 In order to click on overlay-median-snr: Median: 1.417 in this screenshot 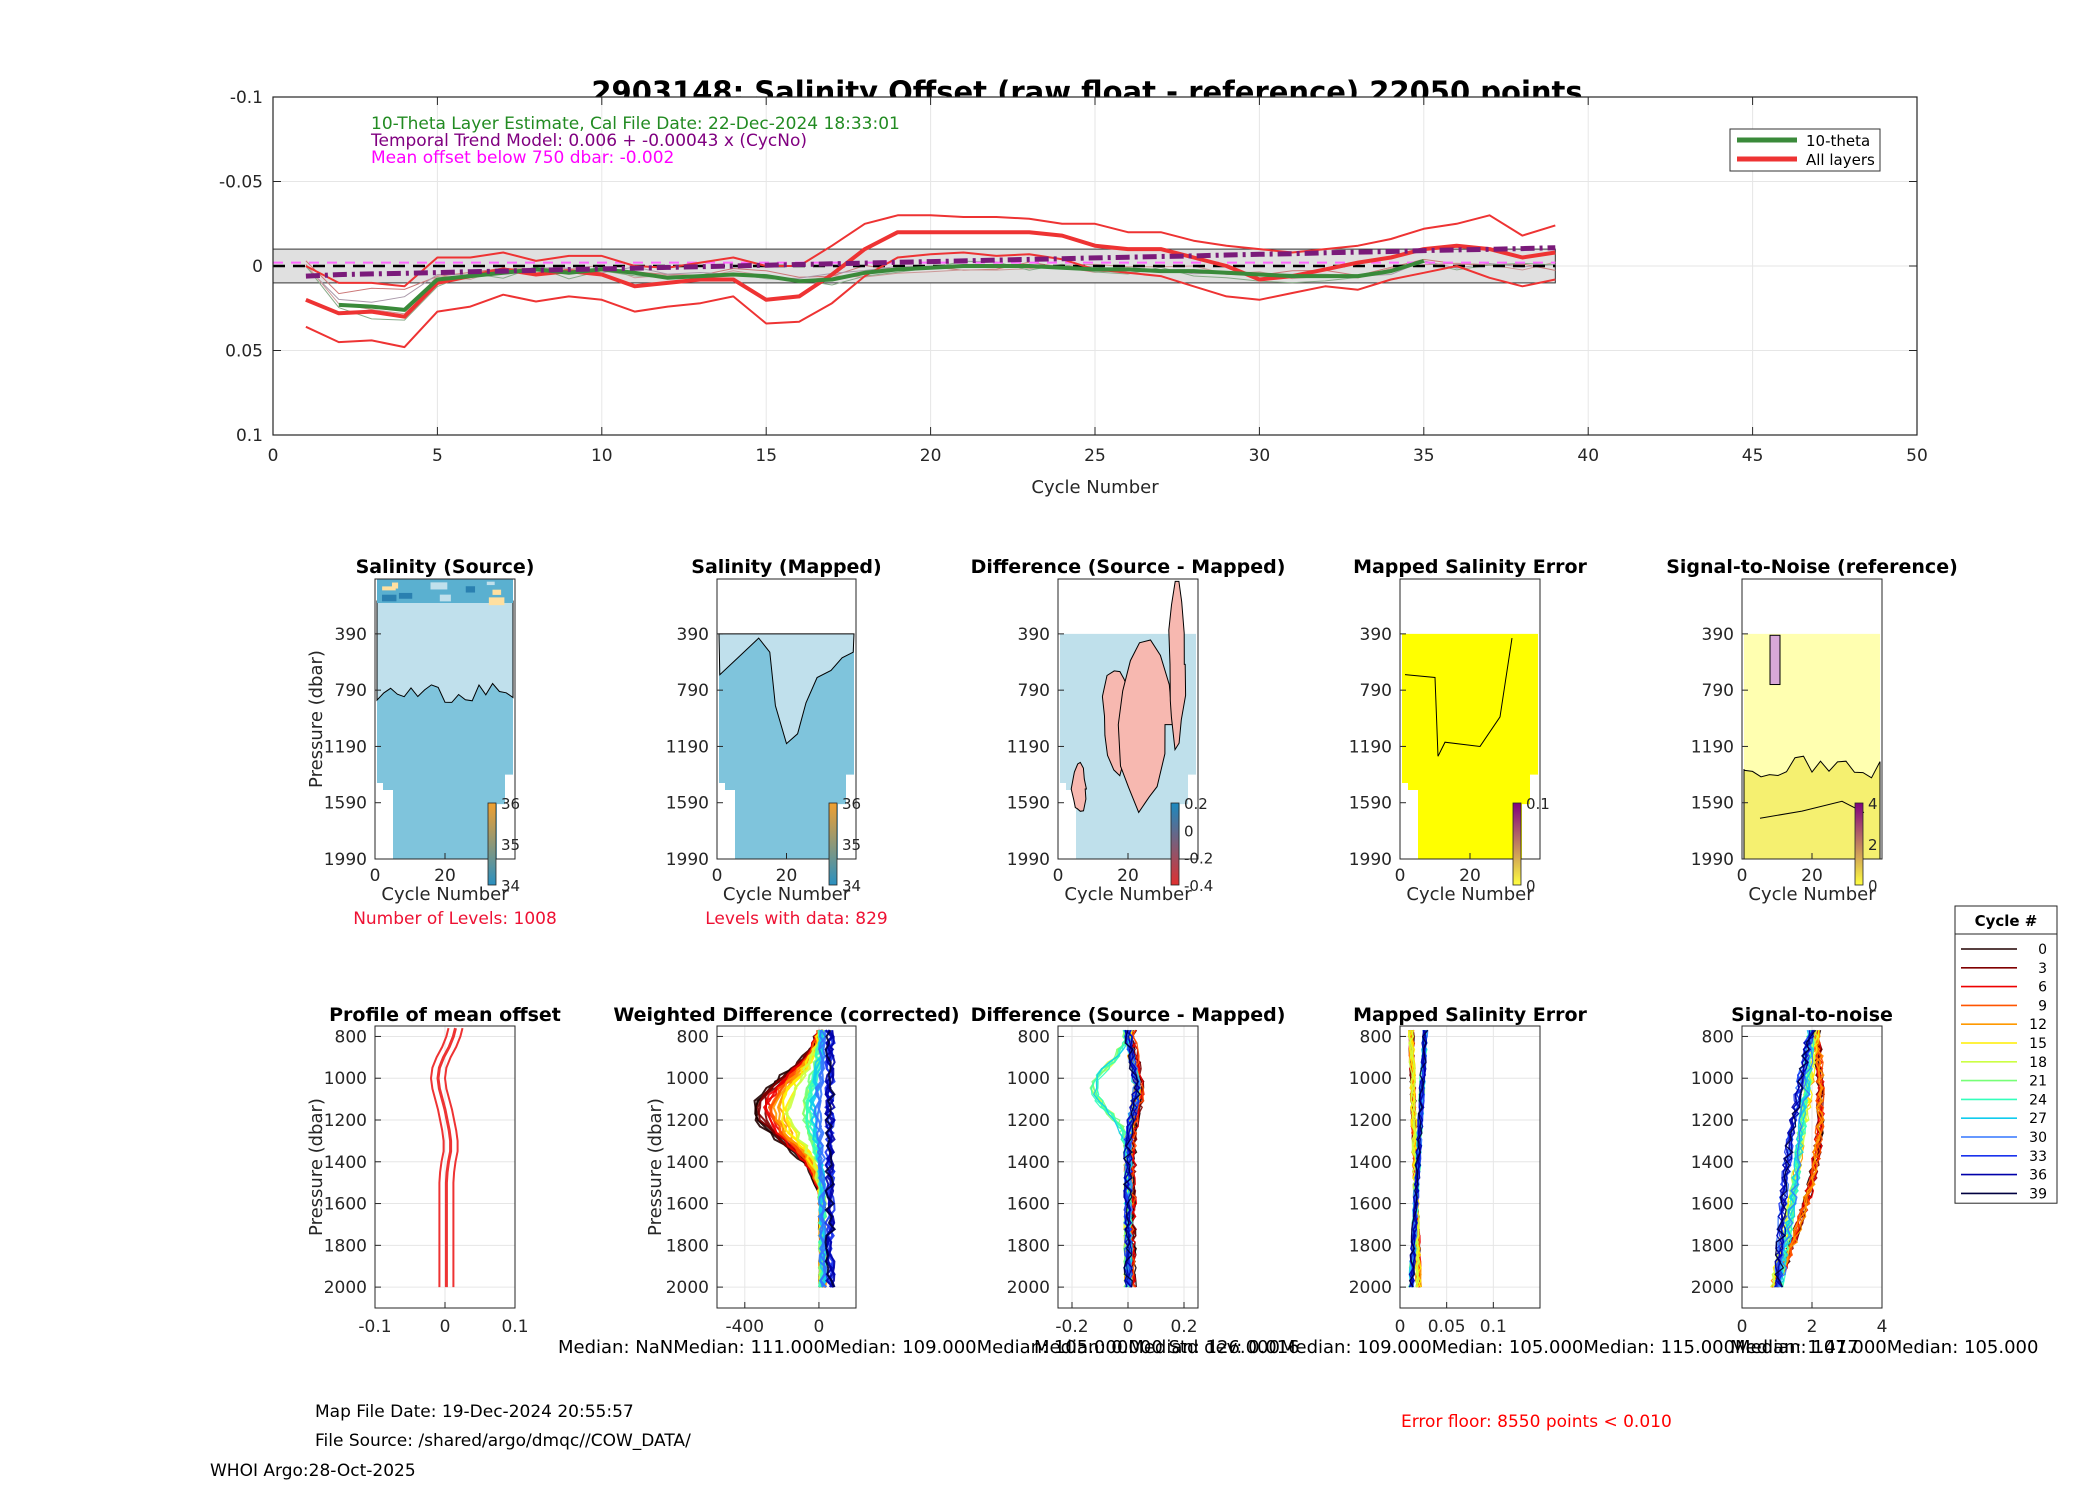, I will do `click(1794, 1347)`.